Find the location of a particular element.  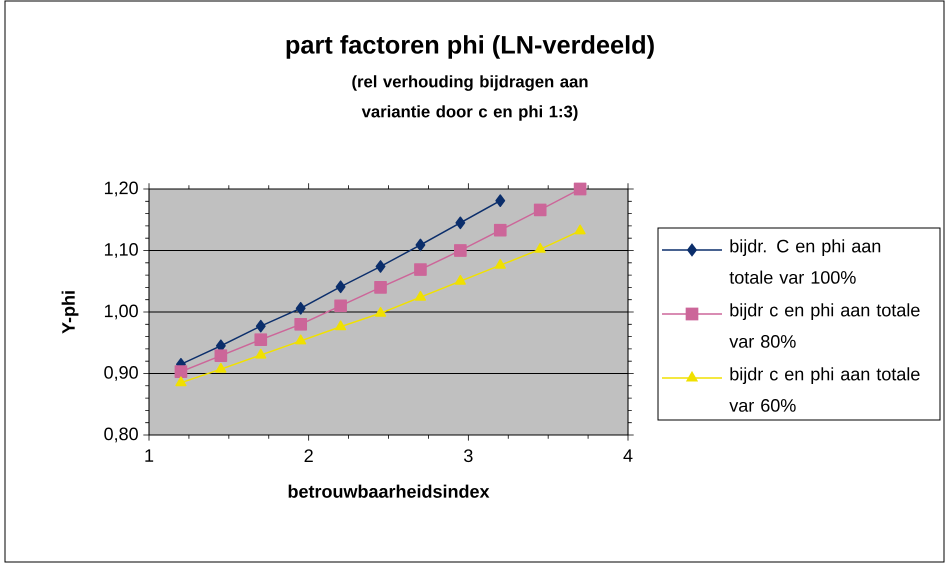

y-tick-label: 1,00 is located at coordinates (121, 312).